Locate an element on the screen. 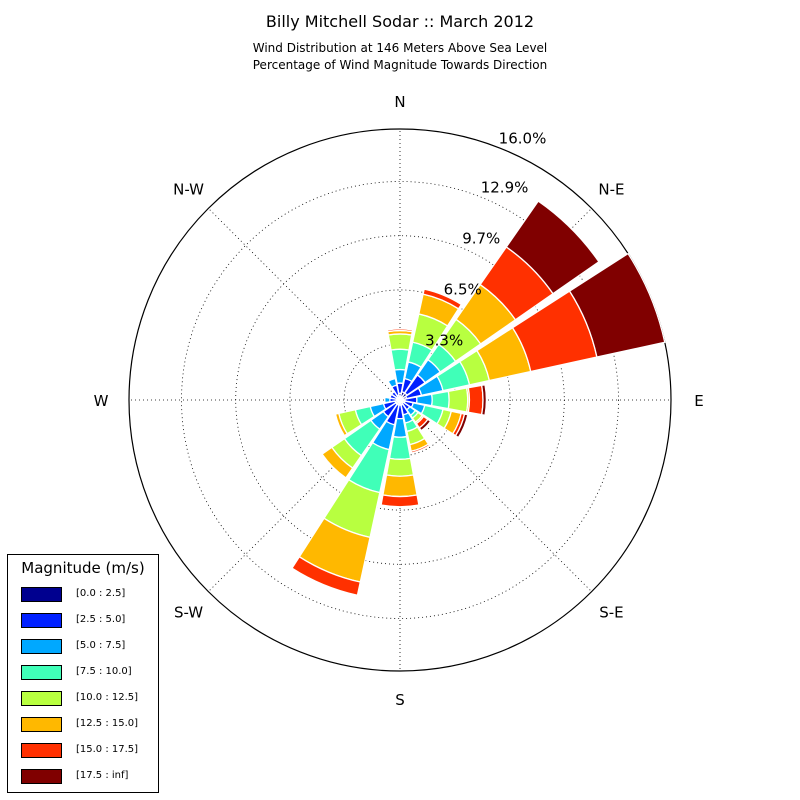  radial-tick-label-1: 6.5% is located at coordinates (463, 290).